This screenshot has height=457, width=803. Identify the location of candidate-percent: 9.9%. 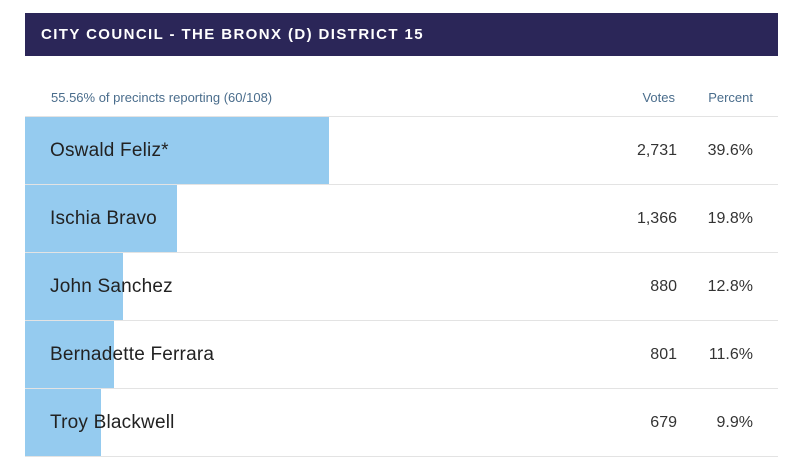
(734, 422).